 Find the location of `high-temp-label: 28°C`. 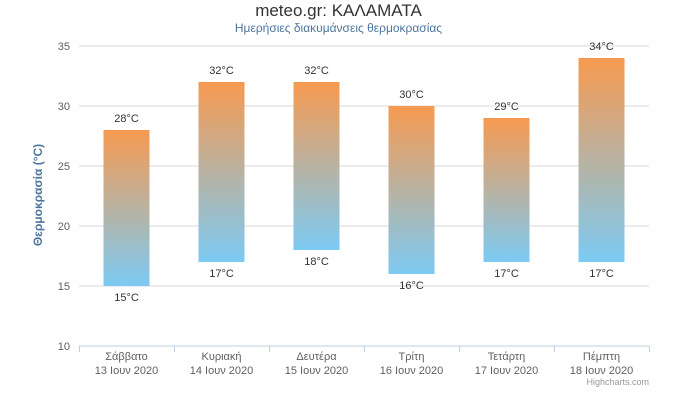

high-temp-label: 28°C is located at coordinates (126, 119).